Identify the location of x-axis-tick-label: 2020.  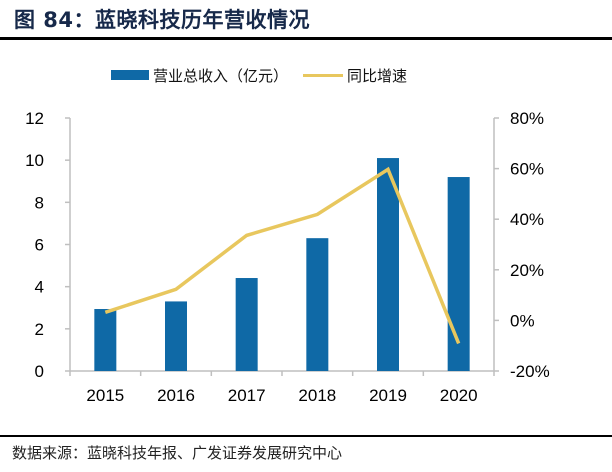
(459, 395).